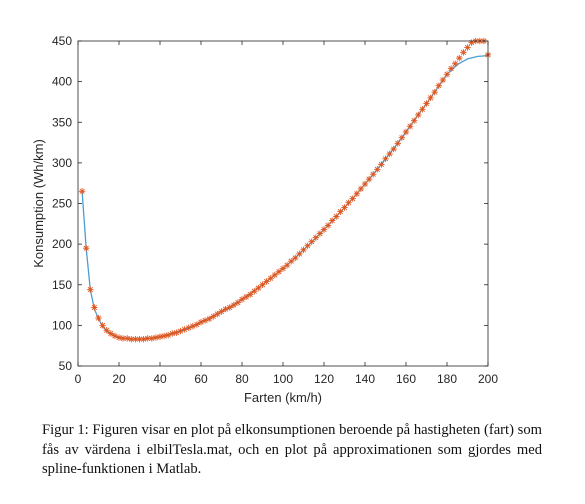 The height and width of the screenshot is (504, 585). What do you see at coordinates (160, 379) in the screenshot?
I see `x-tick-label: 40` at bounding box center [160, 379].